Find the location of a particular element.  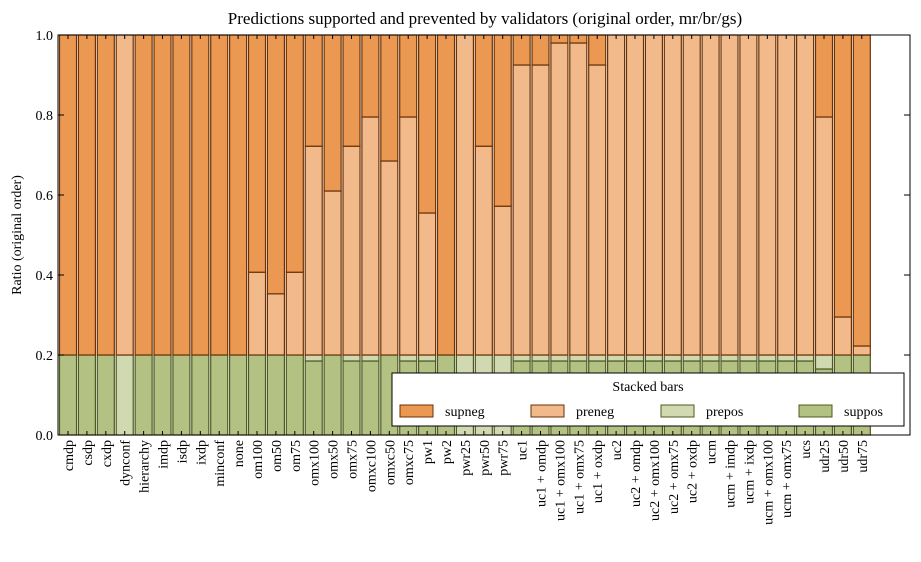

x-tick-label: omxc100 is located at coordinates (371, 466).